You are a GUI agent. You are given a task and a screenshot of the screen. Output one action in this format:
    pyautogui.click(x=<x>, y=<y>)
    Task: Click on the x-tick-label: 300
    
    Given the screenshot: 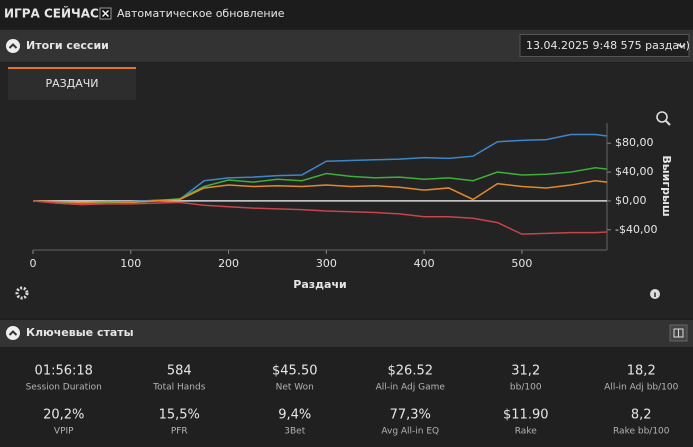 What is the action you would take?
    pyautogui.click(x=326, y=263)
    